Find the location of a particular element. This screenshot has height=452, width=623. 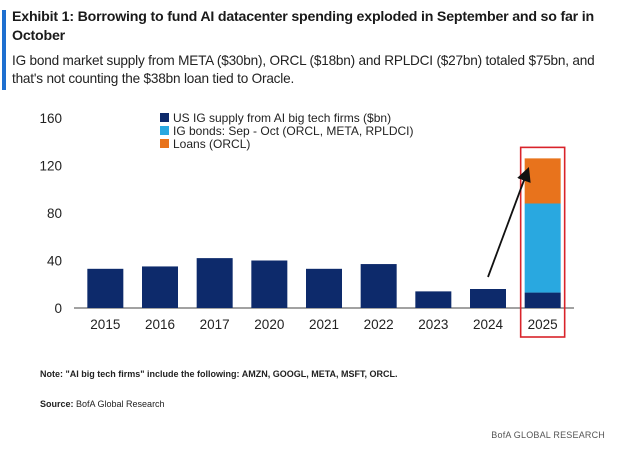

highlight-box is located at coordinates (542, 242).